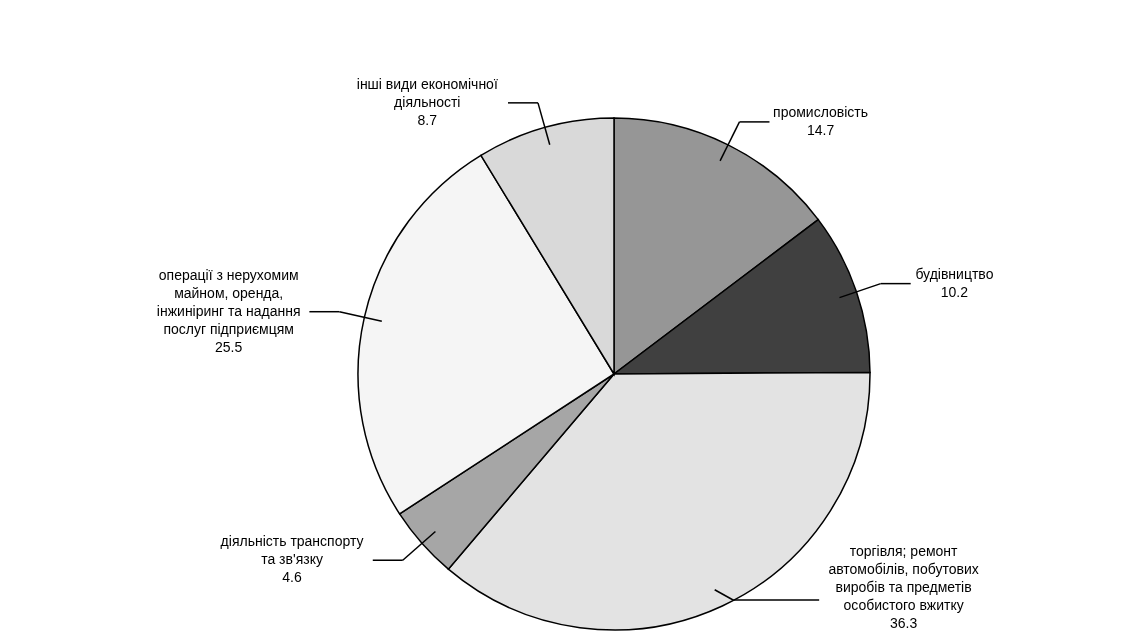 The height and width of the screenshot is (636, 1136). I want to click on data-label: 36.3, so click(903, 623).